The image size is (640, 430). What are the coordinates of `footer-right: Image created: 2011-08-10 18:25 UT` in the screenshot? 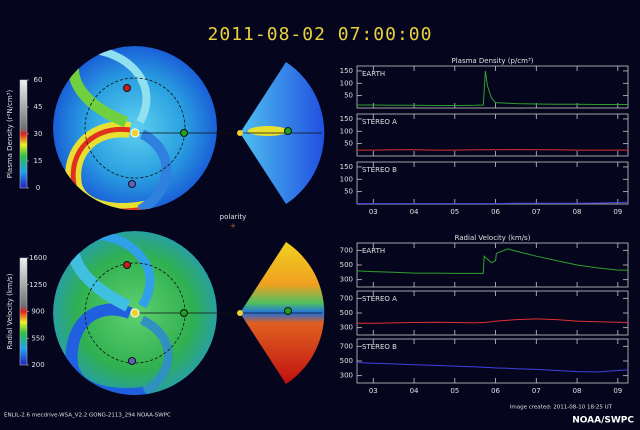 It's located at (561, 408).